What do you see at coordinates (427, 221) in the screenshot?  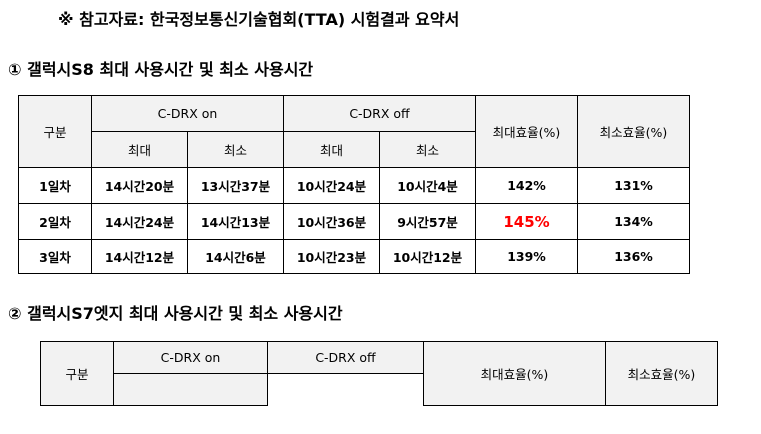 I see `table-cell: 9시간57분` at bounding box center [427, 221].